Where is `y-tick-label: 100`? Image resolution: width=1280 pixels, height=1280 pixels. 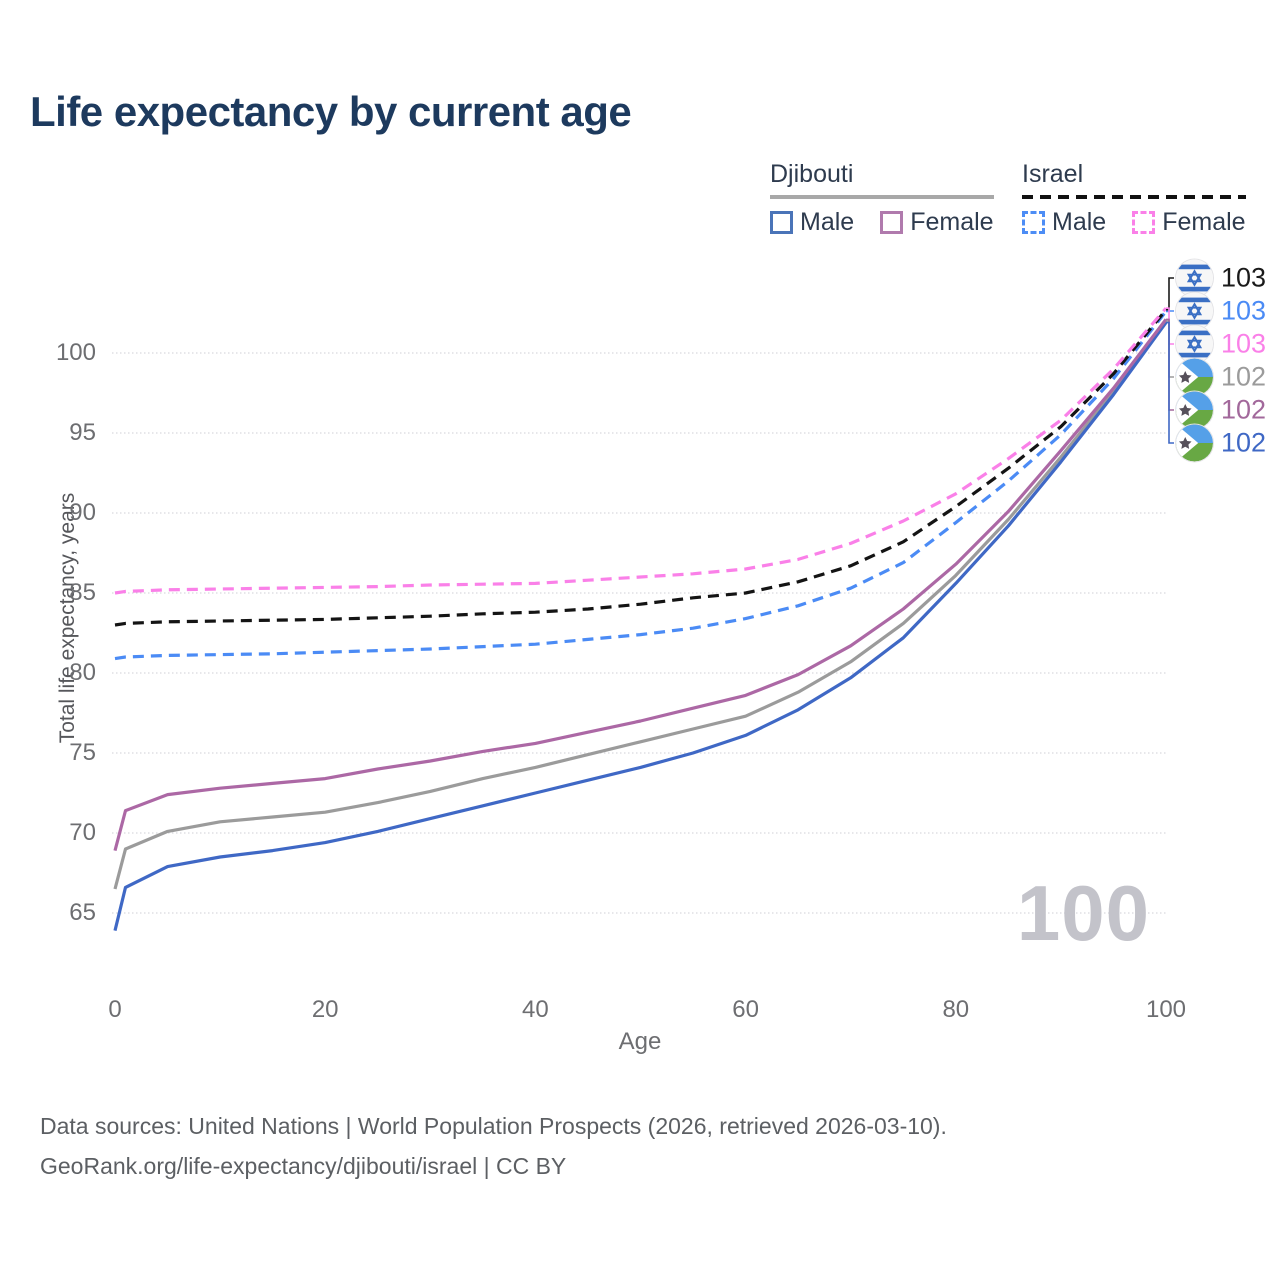 y-tick-label: 100 is located at coordinates (75, 352).